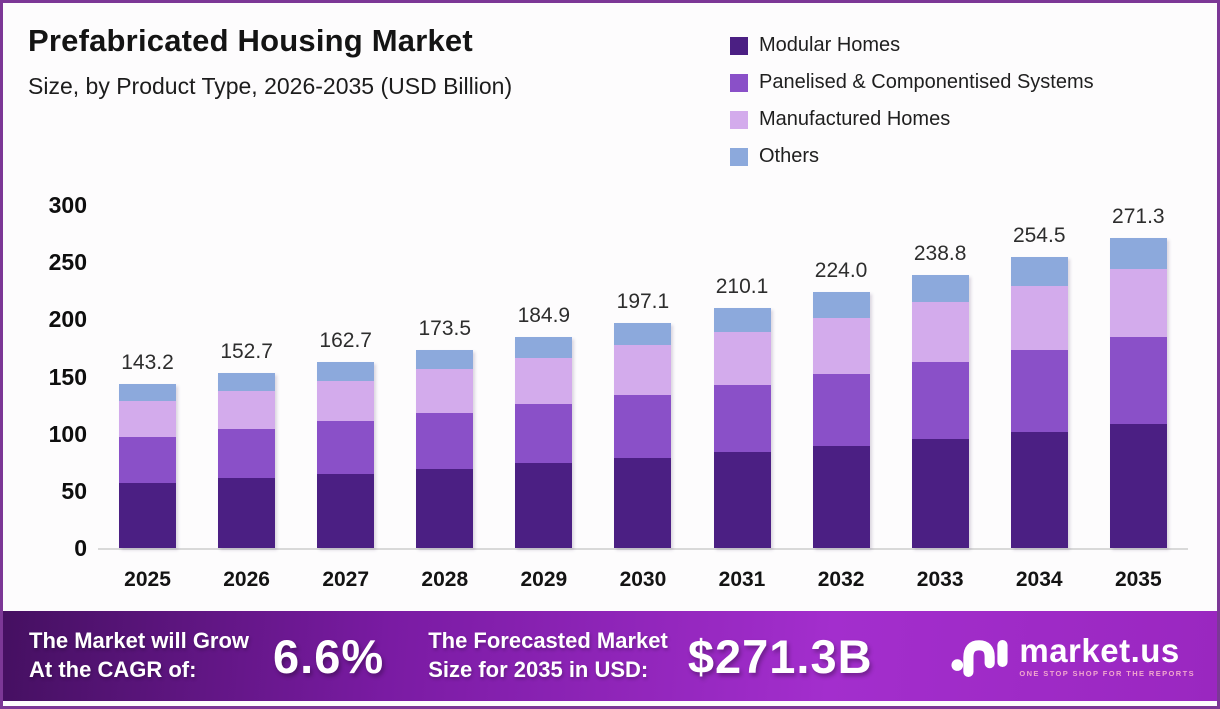 This screenshot has height=709, width=1220. Describe the element at coordinates (445, 579) in the screenshot. I see `x-tick-label: 2028` at that location.